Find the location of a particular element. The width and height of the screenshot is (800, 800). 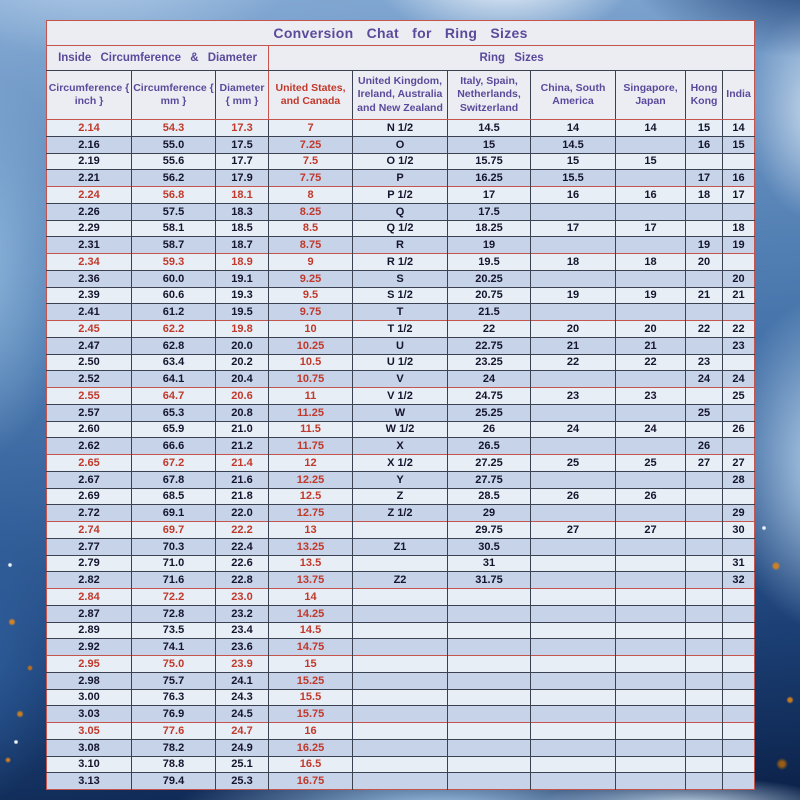

table-cell: 60.6 is located at coordinates (173, 295).